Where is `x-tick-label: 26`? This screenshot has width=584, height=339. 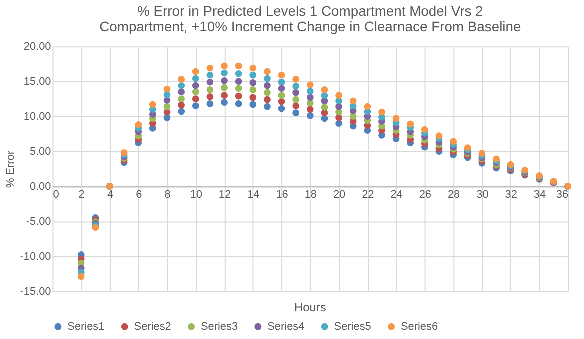
x-tick-label: 26 is located at coordinates (425, 194).